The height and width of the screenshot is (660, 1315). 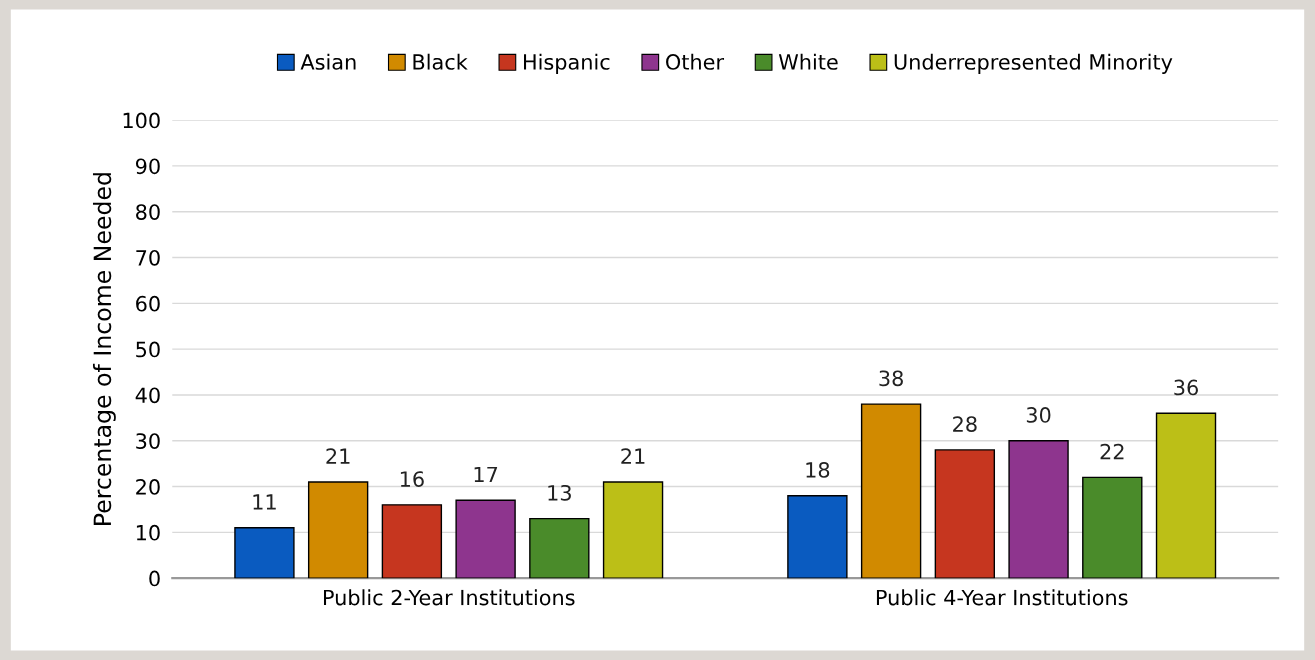 I want to click on y-tick-label: 100, so click(x=141, y=120).